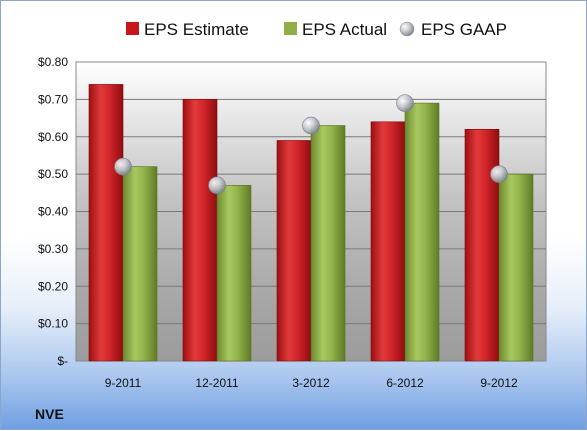 The height and width of the screenshot is (431, 587). Describe the element at coordinates (464, 29) in the screenshot. I see `legend-label-eps-gaap: EPS GAAP` at that location.